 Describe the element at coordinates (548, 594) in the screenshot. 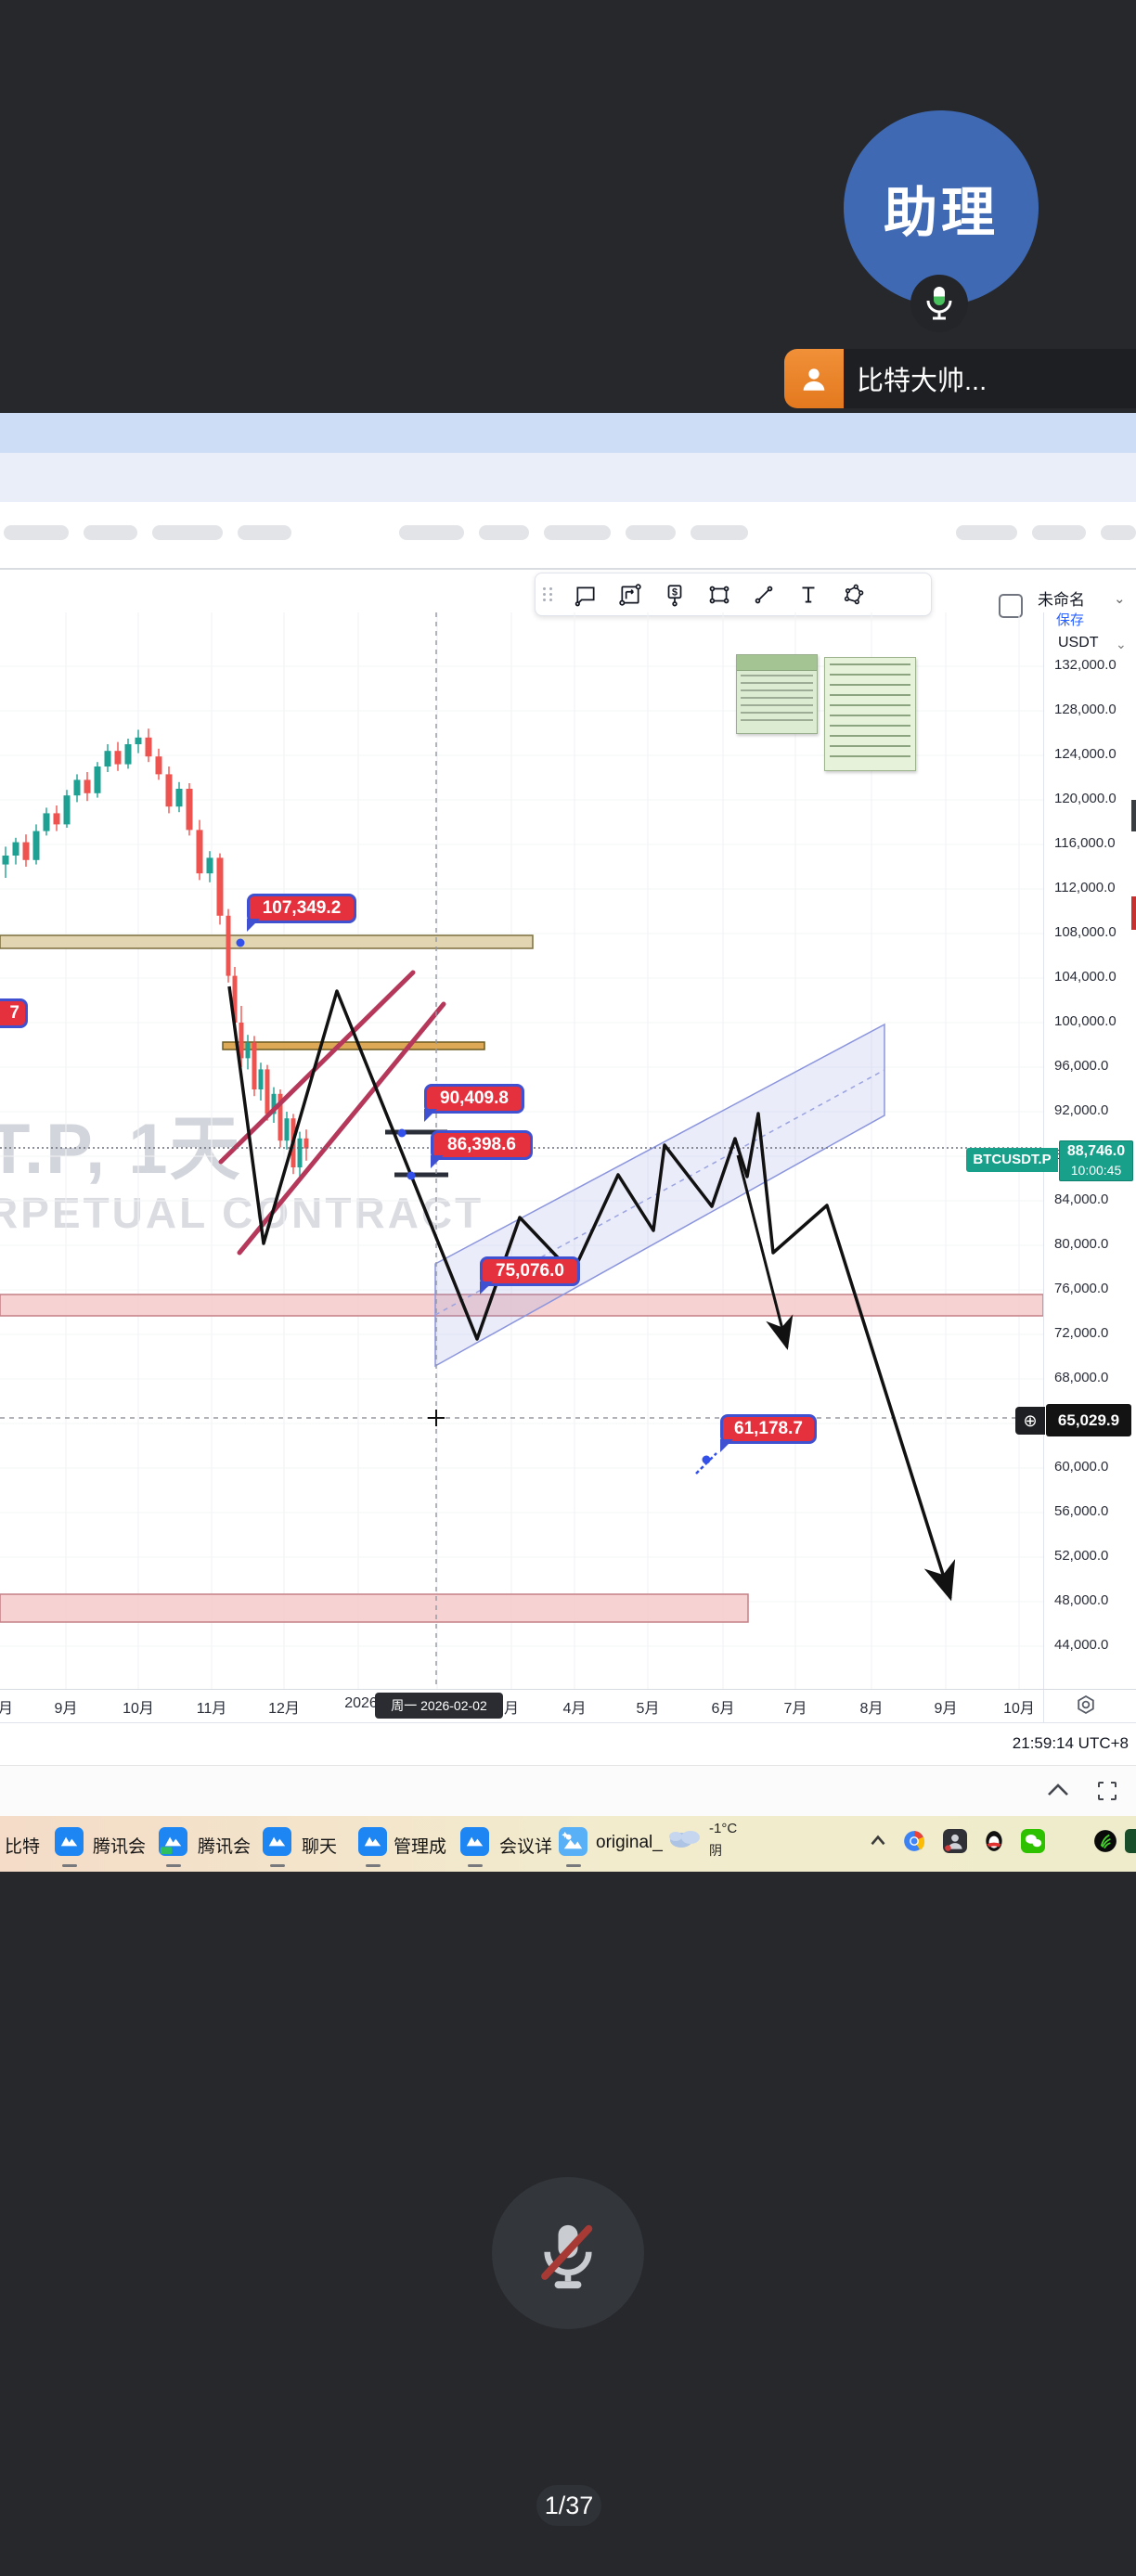

I see `drag-handle-icon` at that location.